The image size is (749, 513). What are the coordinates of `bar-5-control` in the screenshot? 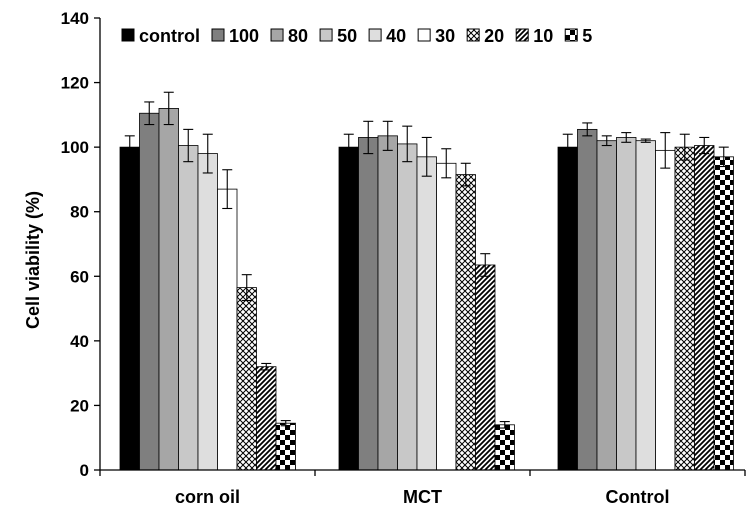 It's located at (723, 313).